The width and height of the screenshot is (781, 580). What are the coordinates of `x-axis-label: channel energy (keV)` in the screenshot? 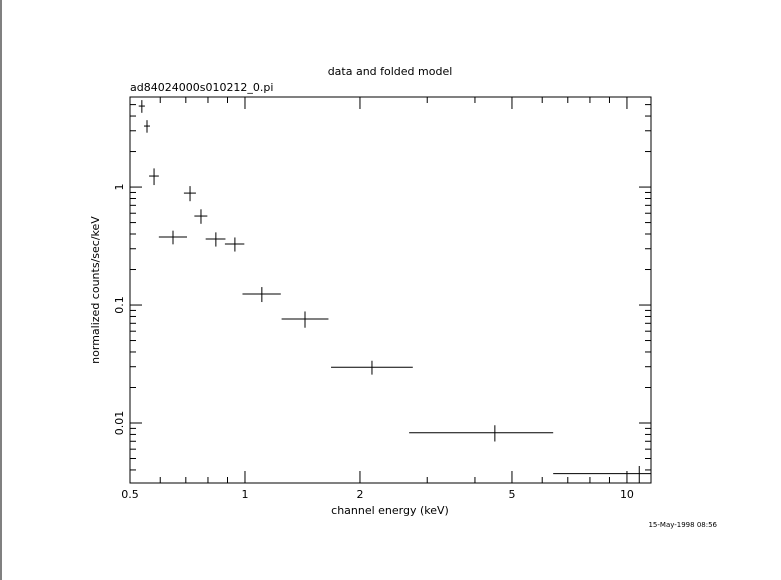 It's located at (390, 510).